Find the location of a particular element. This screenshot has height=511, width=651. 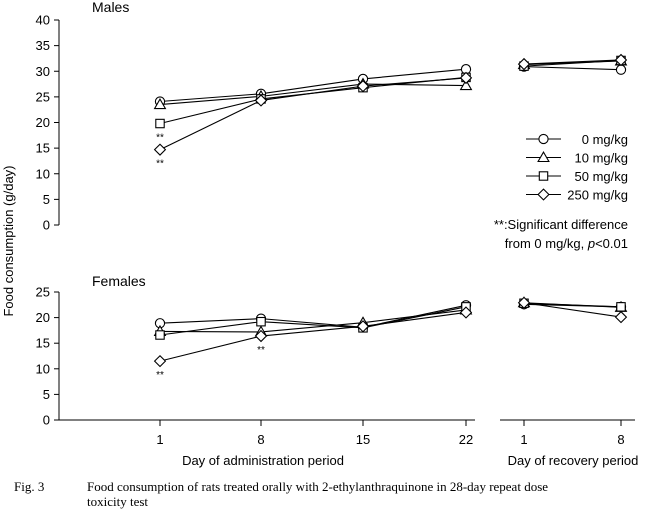

x-axis-label-recovery: Day of recovery period is located at coordinates (573, 460).